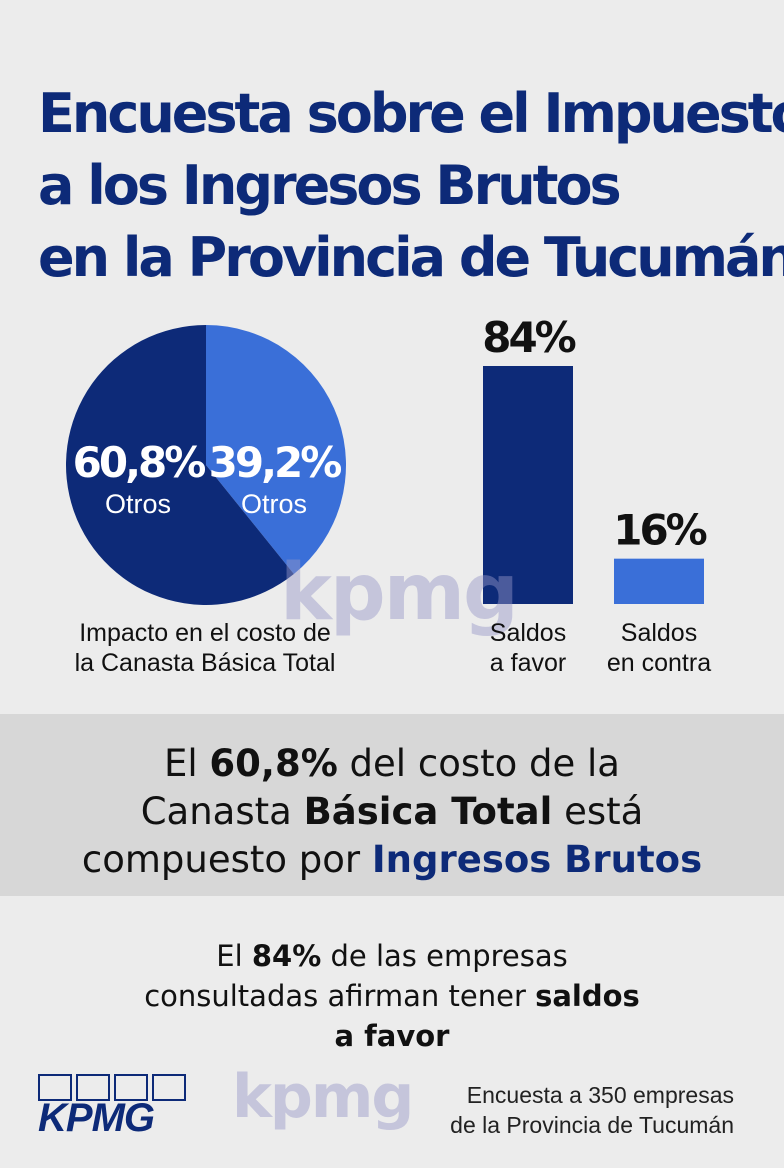 The image size is (784, 1168). Describe the element at coordinates (659, 530) in the screenshot. I see `bar-value-label: 16%` at that location.